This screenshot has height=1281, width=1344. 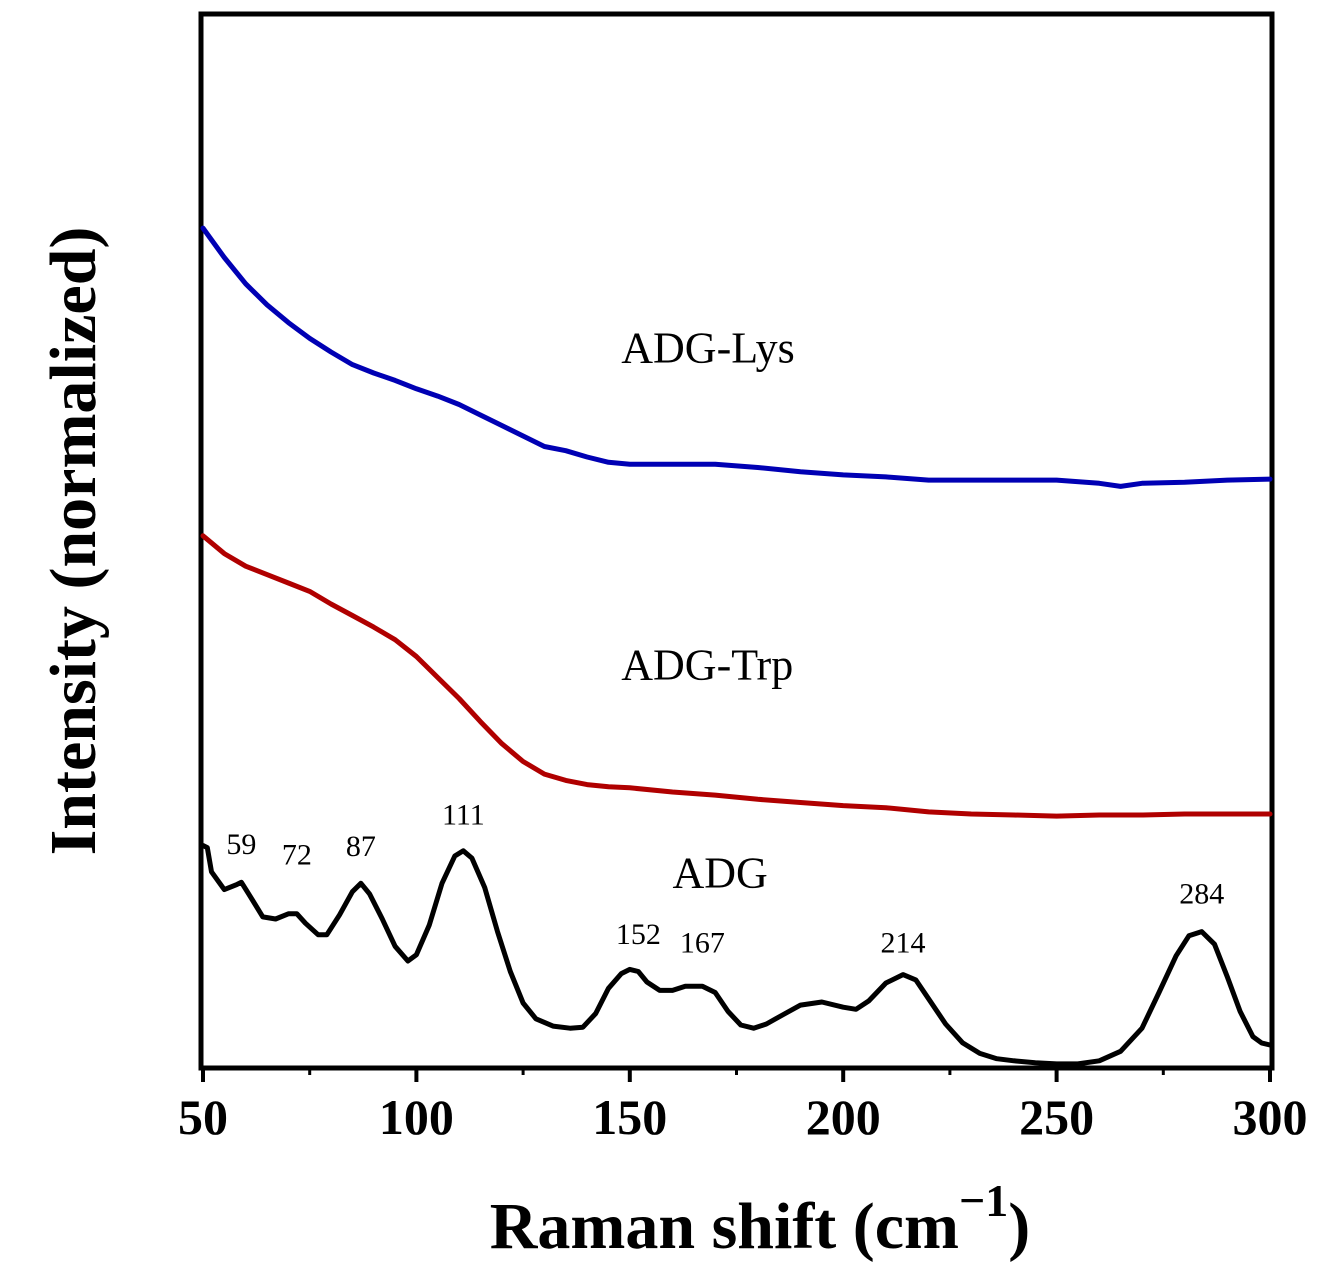 I want to click on x-axis-title-superscript: −1, so click(x=983, y=1200).